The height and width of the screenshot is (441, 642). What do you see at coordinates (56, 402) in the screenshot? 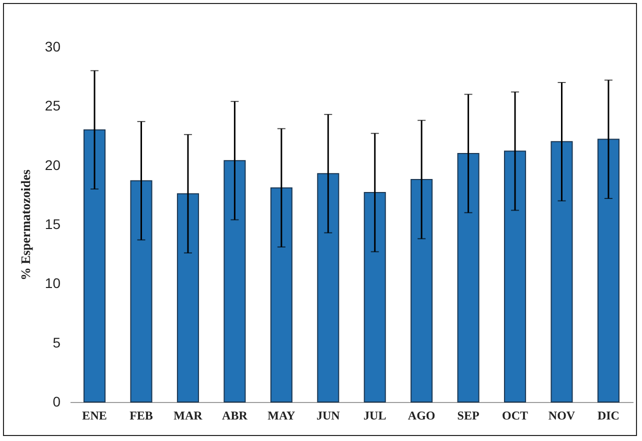
I see `y-tick-label: 0` at bounding box center [56, 402].